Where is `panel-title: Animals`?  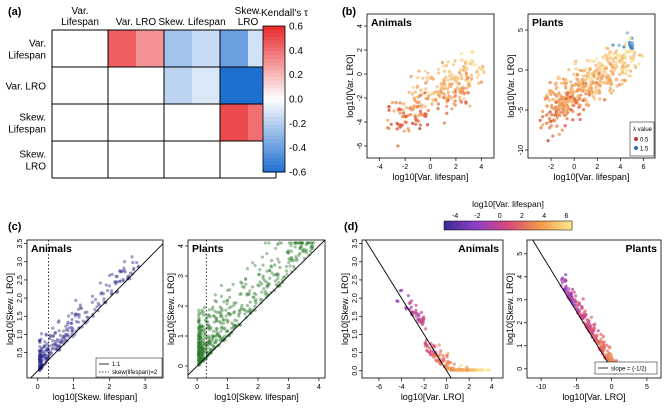
panel-title: Animals is located at coordinates (391, 23).